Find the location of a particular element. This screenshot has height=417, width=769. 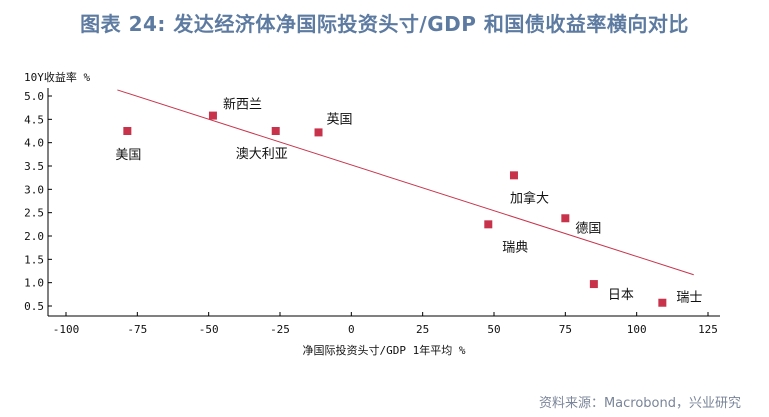

x-axis-label: 净国际投资头寸/GDP 1年平均 % is located at coordinates (384, 350).